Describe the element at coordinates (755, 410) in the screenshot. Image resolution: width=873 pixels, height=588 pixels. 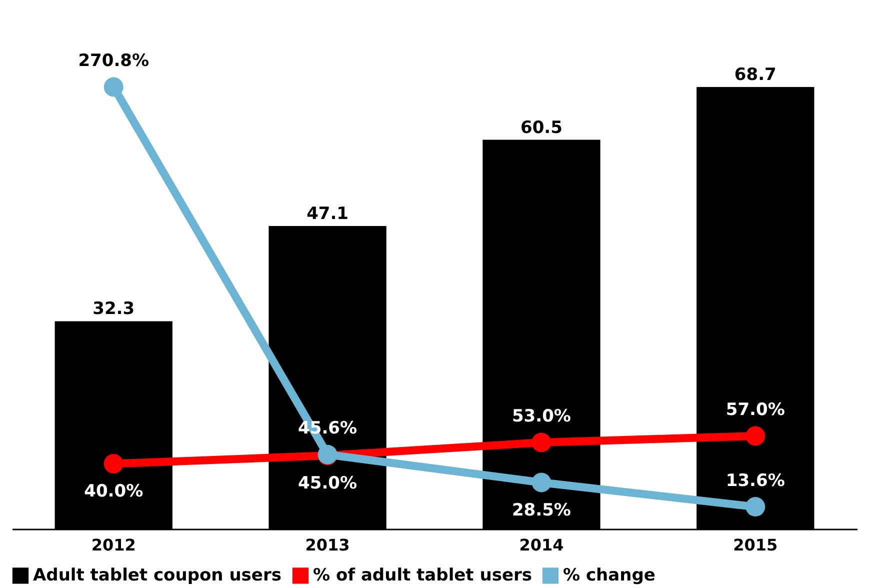
I see `data-label: 57.0%` at that location.